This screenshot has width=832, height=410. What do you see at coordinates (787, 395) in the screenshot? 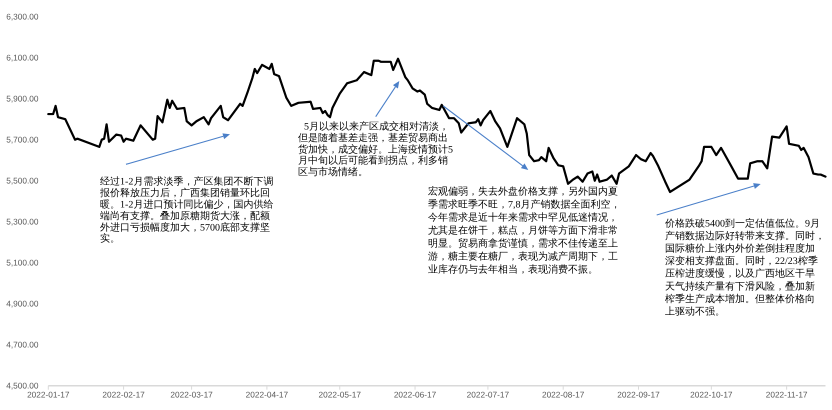
I see `x-tick-label: 2022-11-17` at bounding box center [787, 395].